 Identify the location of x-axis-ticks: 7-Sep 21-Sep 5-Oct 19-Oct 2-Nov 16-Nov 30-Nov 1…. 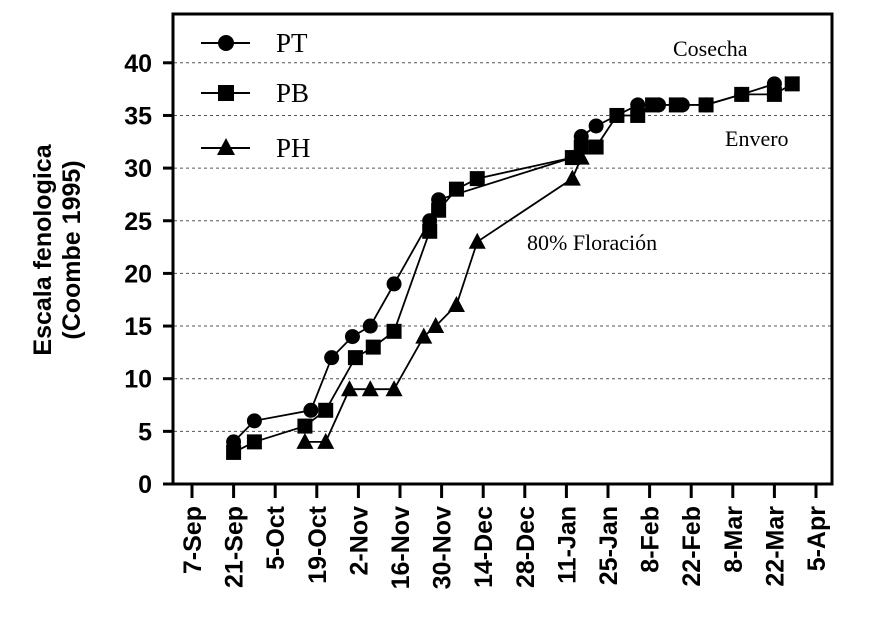
(505, 536).